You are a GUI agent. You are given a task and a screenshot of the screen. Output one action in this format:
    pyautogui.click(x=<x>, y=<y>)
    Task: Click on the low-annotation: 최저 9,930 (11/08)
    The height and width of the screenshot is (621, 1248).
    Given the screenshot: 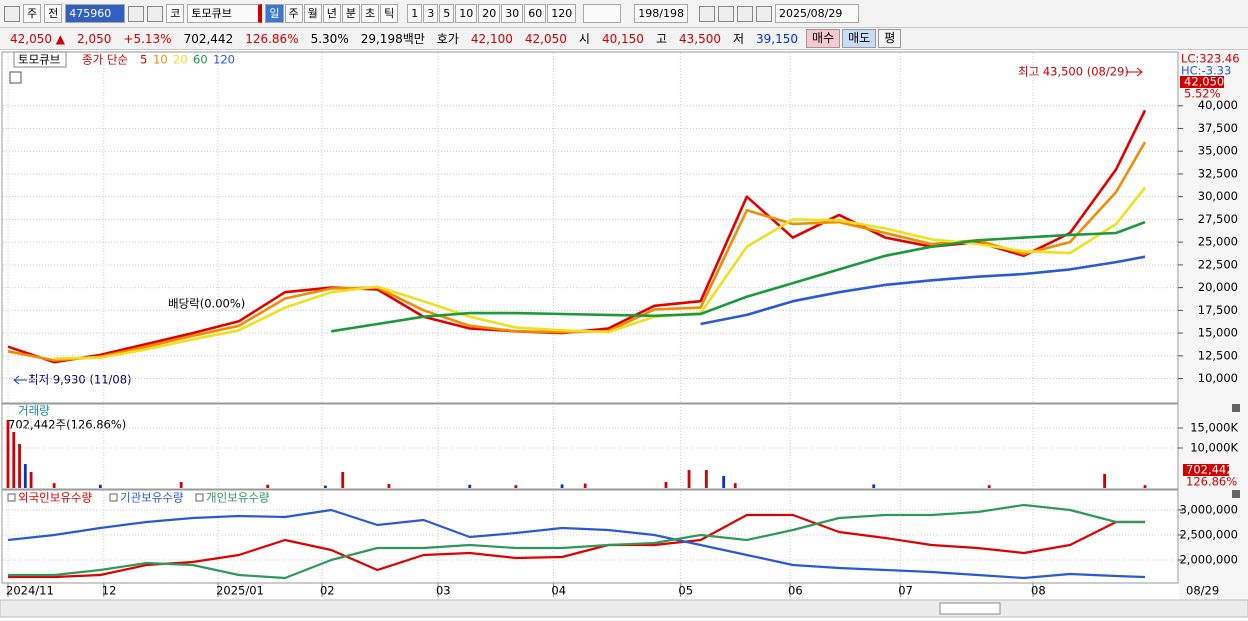 What is the action you would take?
    pyautogui.click(x=80, y=380)
    